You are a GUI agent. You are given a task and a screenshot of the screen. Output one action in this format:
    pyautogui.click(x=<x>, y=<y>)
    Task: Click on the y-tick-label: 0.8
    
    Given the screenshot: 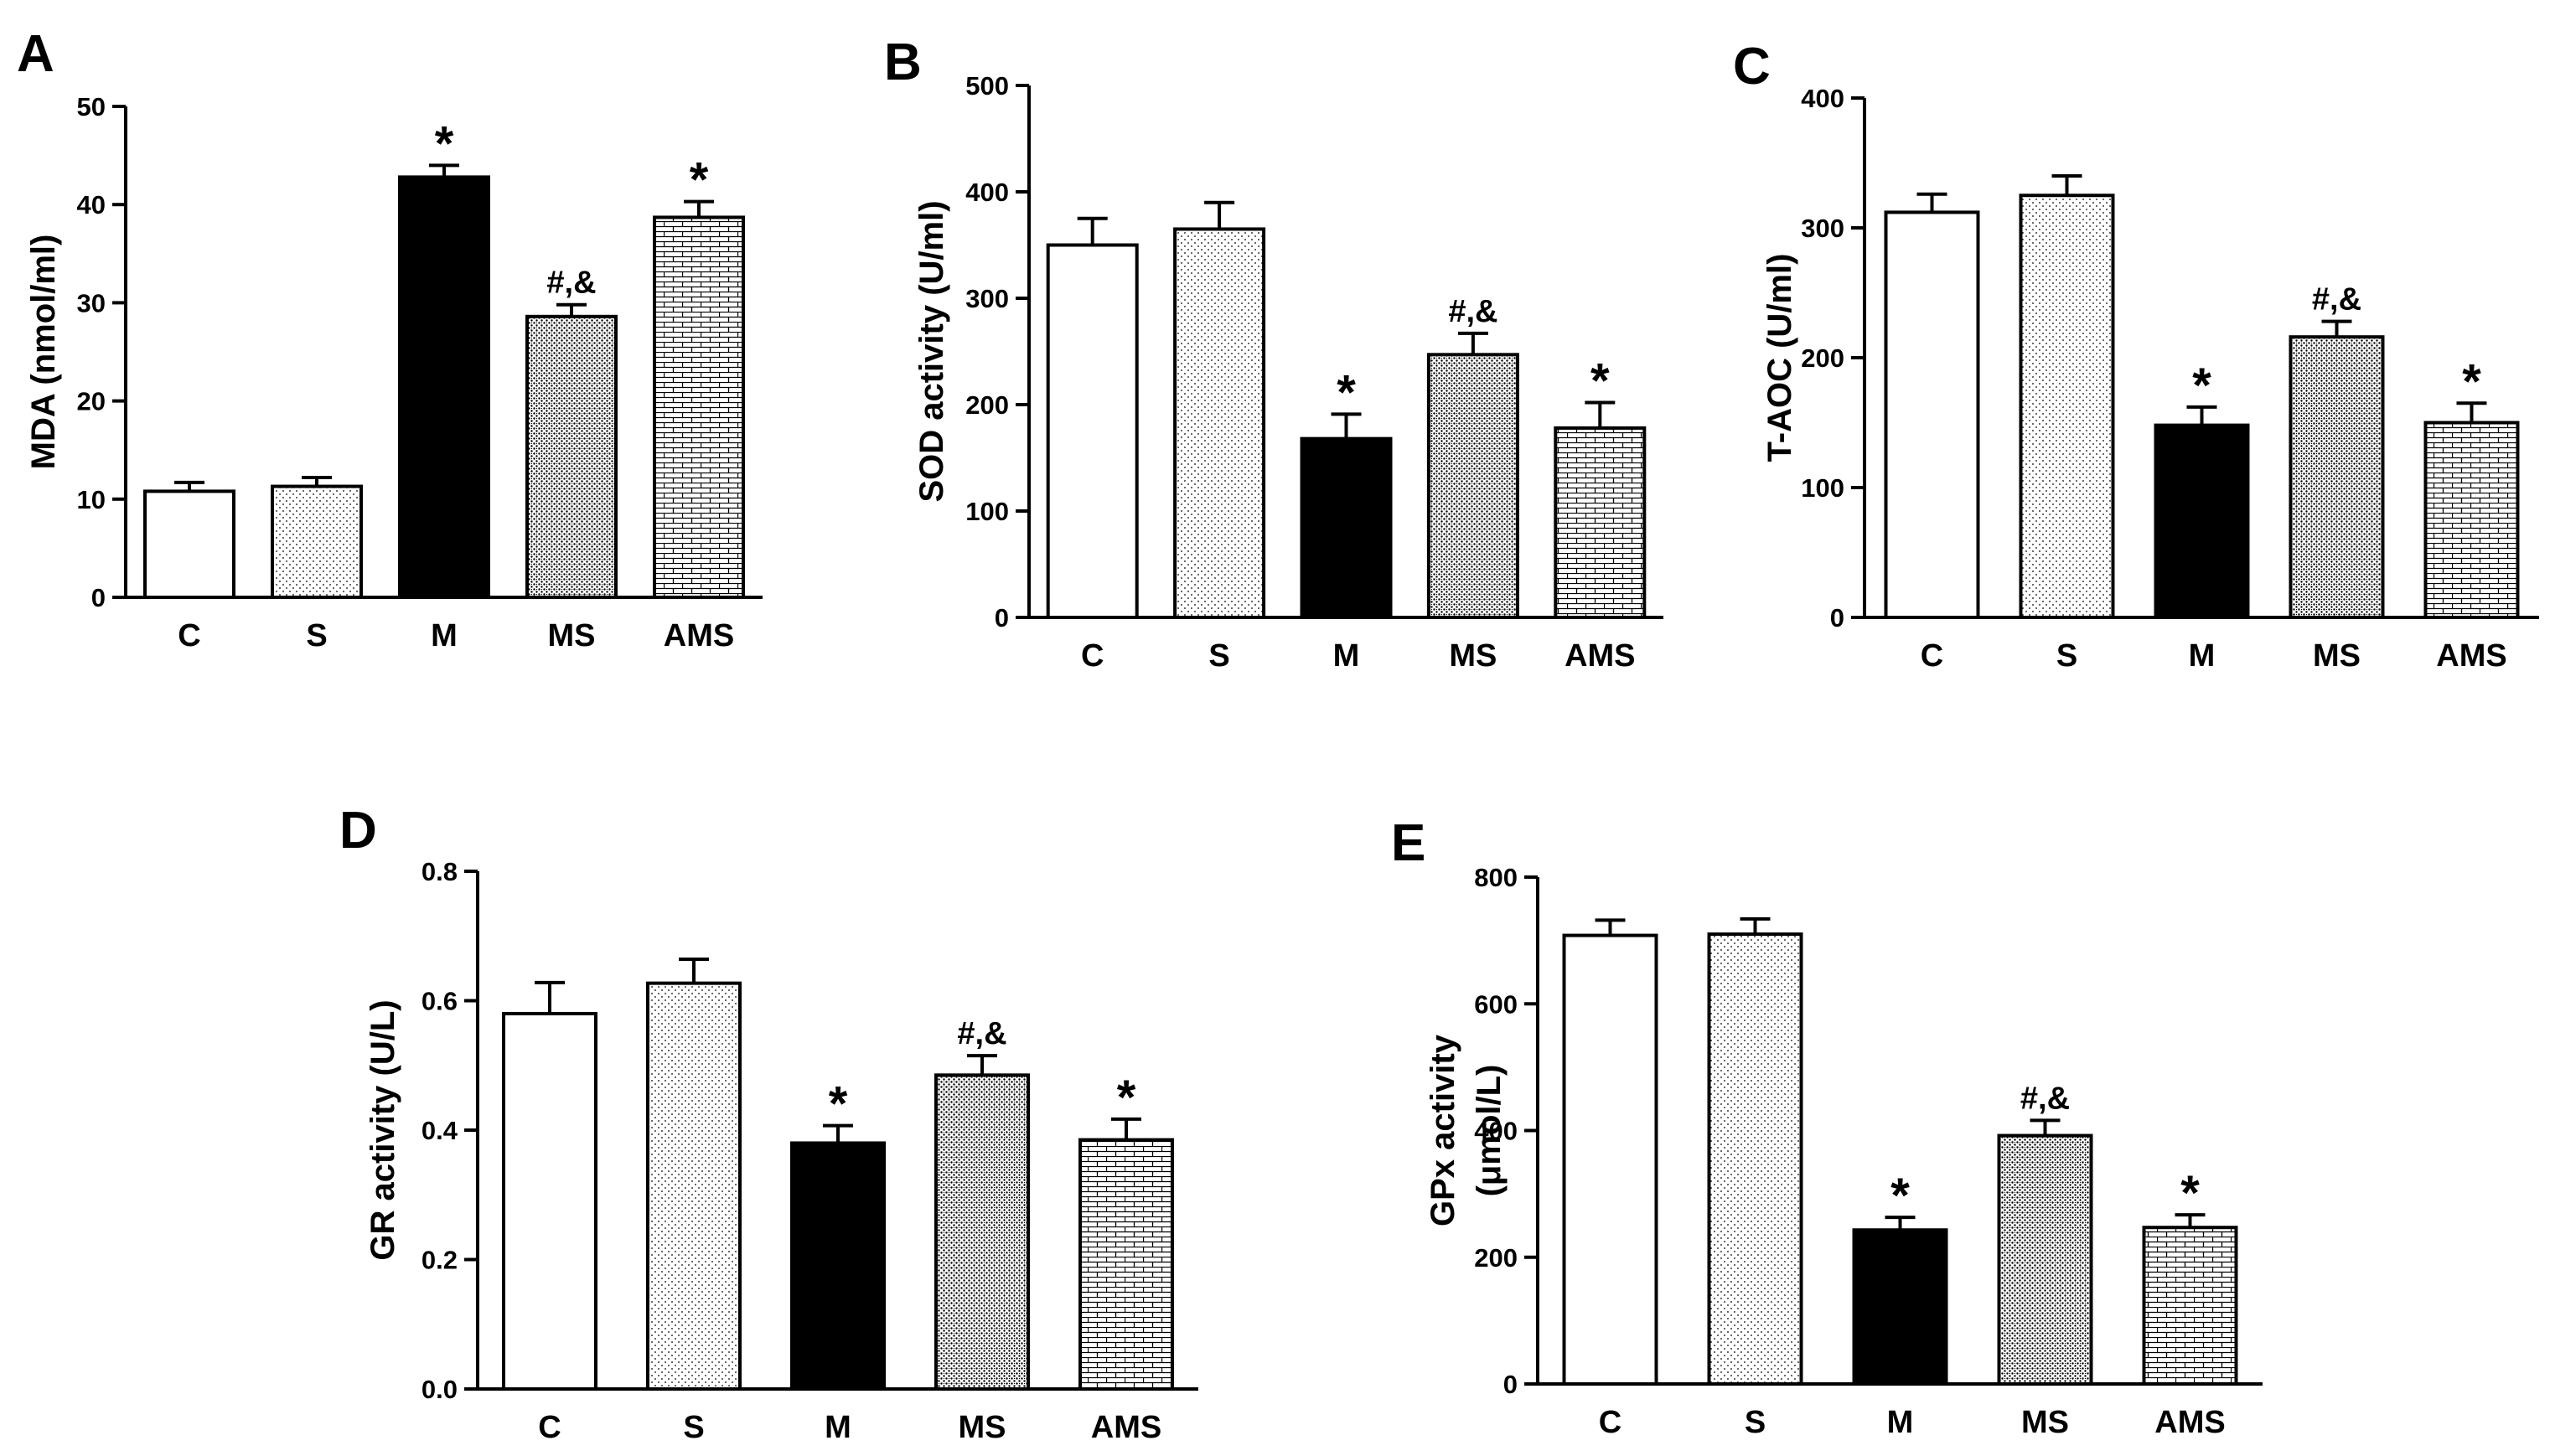 What is the action you would take?
    pyautogui.click(x=440, y=872)
    